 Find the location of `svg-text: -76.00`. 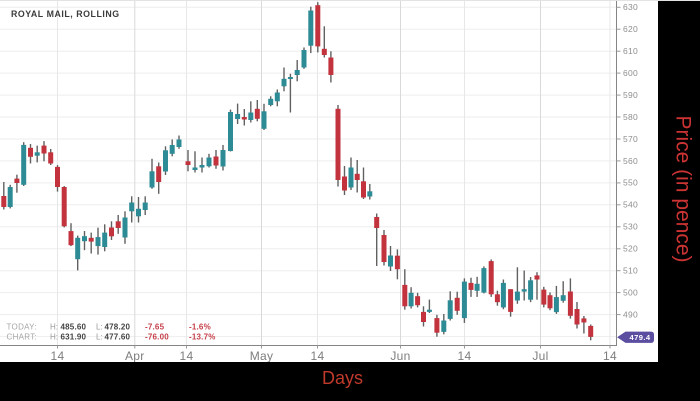

svg-text: -76.00 is located at coordinates (157, 337).